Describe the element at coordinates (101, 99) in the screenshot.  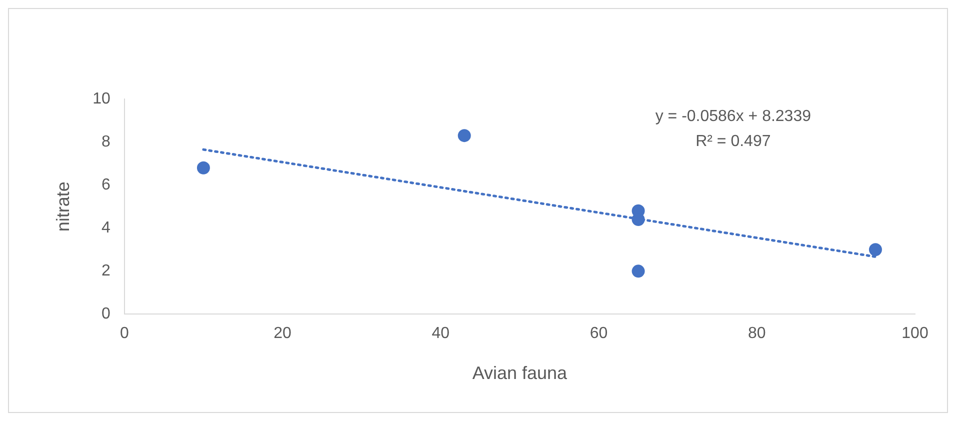
I see `y-tick-label: 10` at that location.